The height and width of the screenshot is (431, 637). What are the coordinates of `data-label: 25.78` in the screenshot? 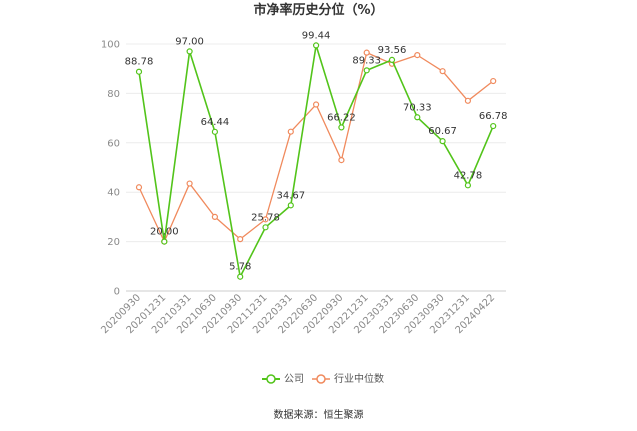 It's located at (265, 217).